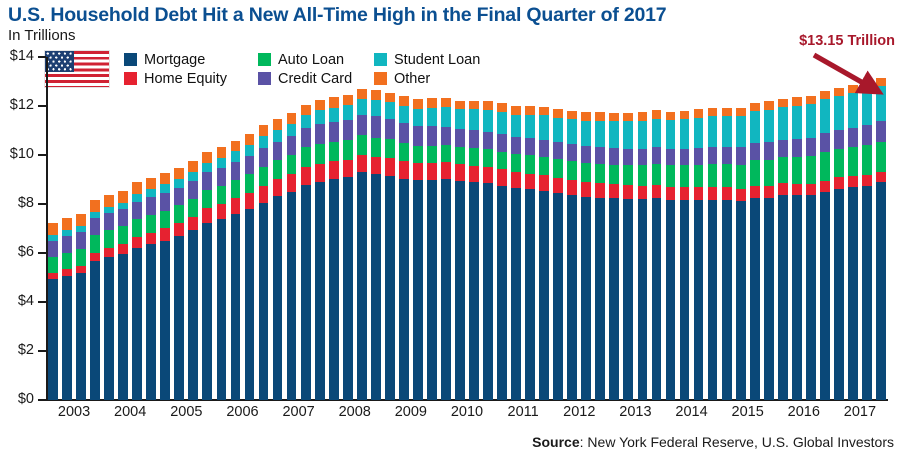  What do you see at coordinates (516, 253) in the screenshot?
I see `bar-2011Q2` at bounding box center [516, 253].